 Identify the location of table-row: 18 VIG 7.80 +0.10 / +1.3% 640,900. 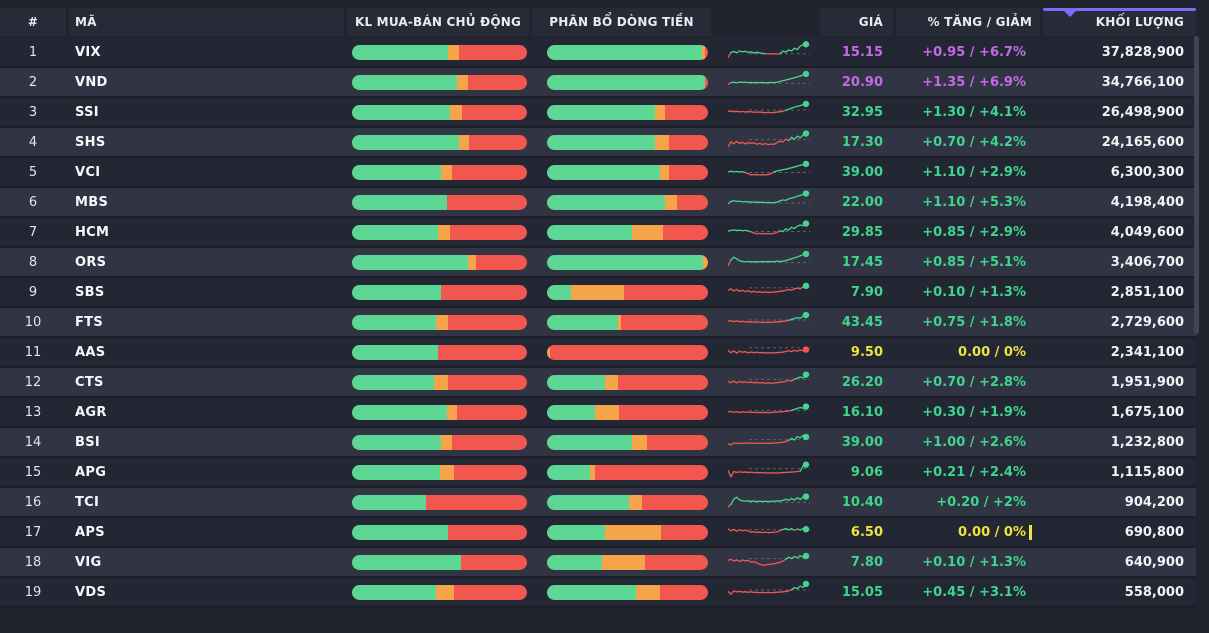
(598, 563).